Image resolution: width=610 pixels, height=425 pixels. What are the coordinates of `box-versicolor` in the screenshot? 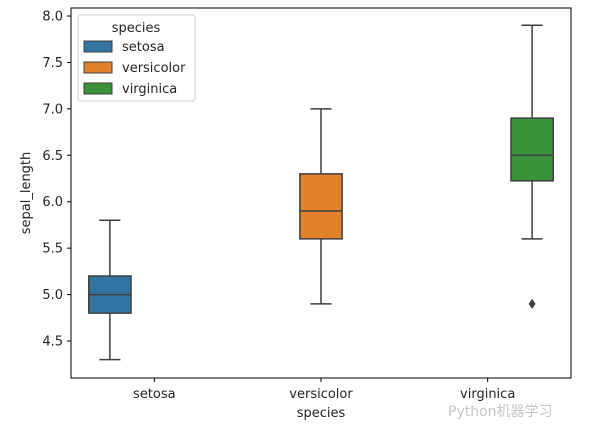 It's located at (321, 206).